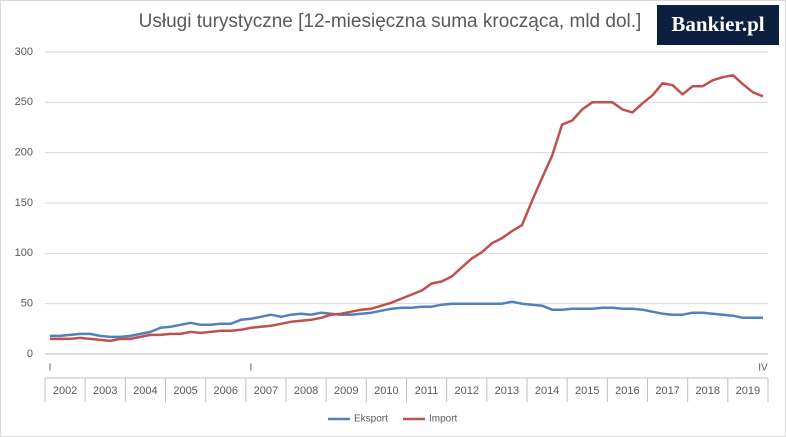  I want to click on year-label: 2017, so click(667, 391).